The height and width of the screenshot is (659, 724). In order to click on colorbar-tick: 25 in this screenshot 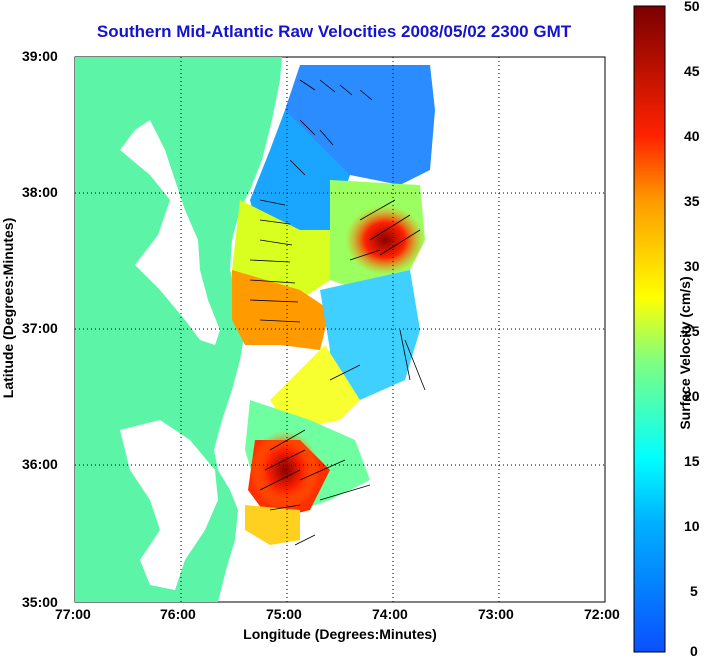, I will do `click(692, 331)`.